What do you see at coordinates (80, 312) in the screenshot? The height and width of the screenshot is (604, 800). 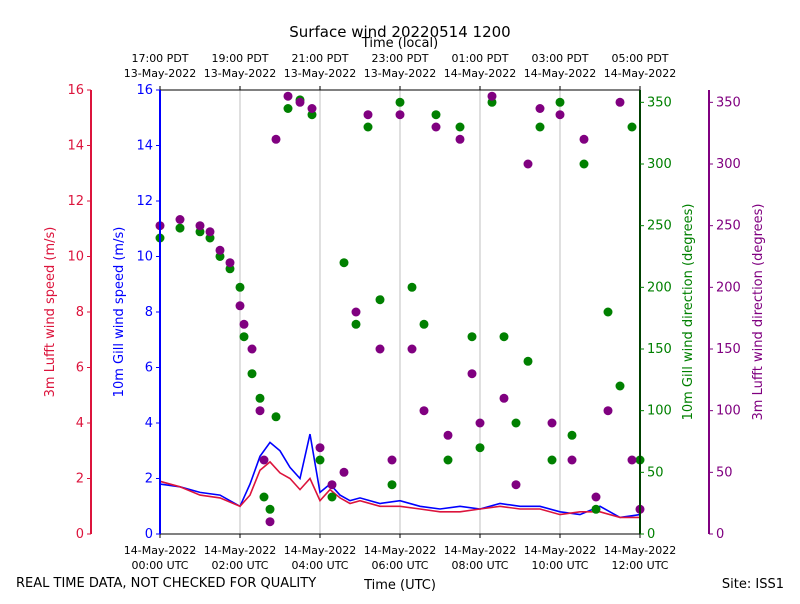 I see `lufft_speed-tick-label: 8` at bounding box center [80, 312].